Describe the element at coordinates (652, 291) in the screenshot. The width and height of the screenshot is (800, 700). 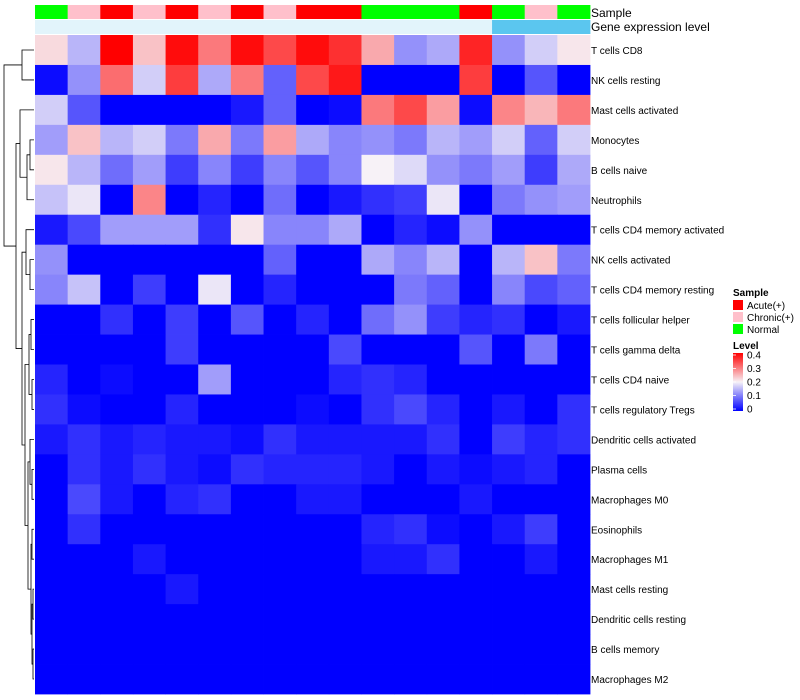
I see `row-label: T cells CD4 memory resting` at that location.